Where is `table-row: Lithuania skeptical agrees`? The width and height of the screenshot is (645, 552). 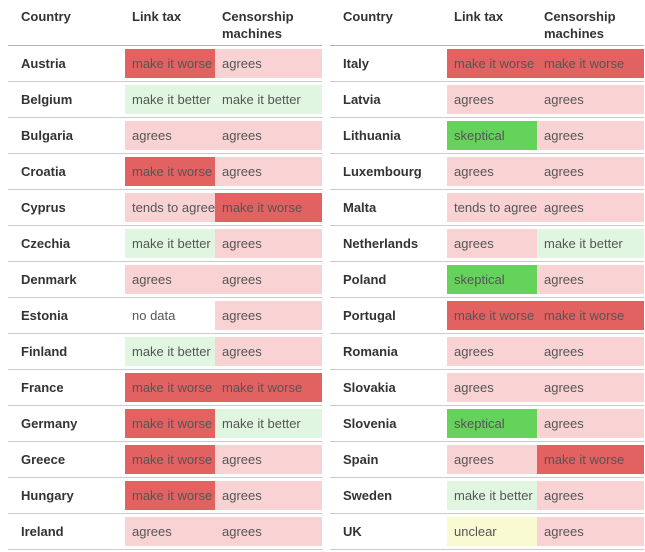 table-row: Lithuania skeptical agrees is located at coordinates (487, 136).